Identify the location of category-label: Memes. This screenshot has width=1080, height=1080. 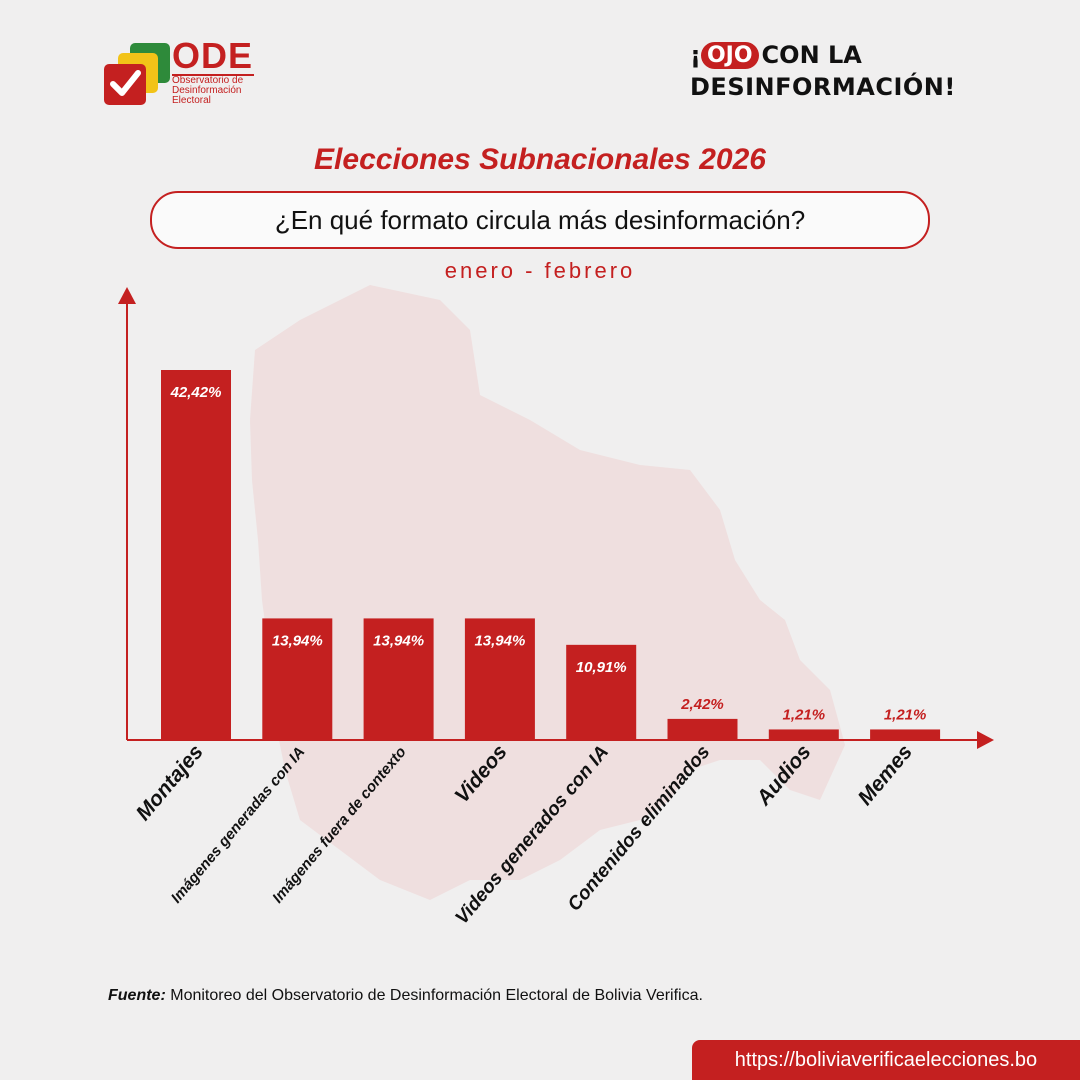
(885, 774).